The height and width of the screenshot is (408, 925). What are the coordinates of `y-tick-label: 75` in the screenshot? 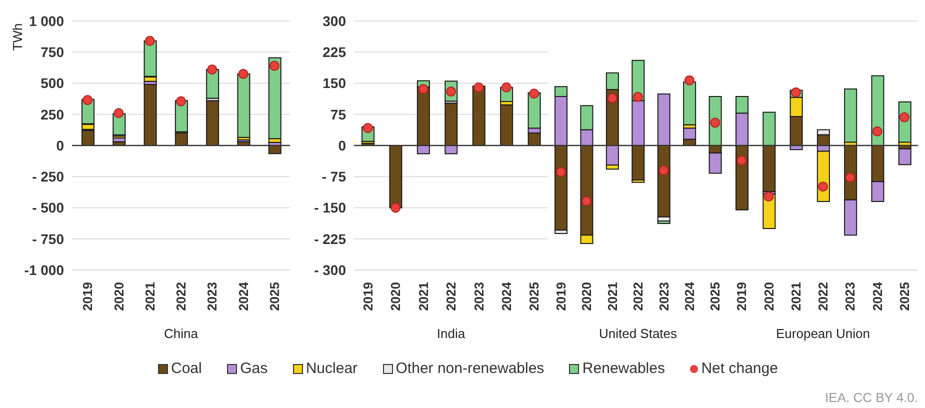 It's located at (338, 114).